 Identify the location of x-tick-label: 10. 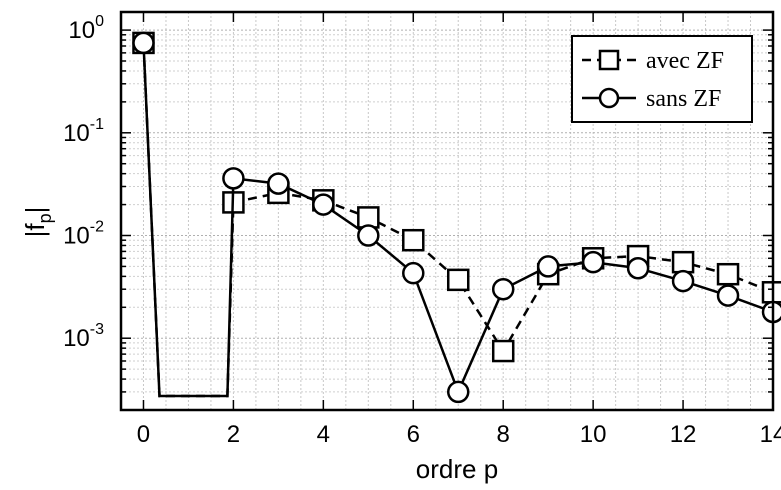
(593, 434).